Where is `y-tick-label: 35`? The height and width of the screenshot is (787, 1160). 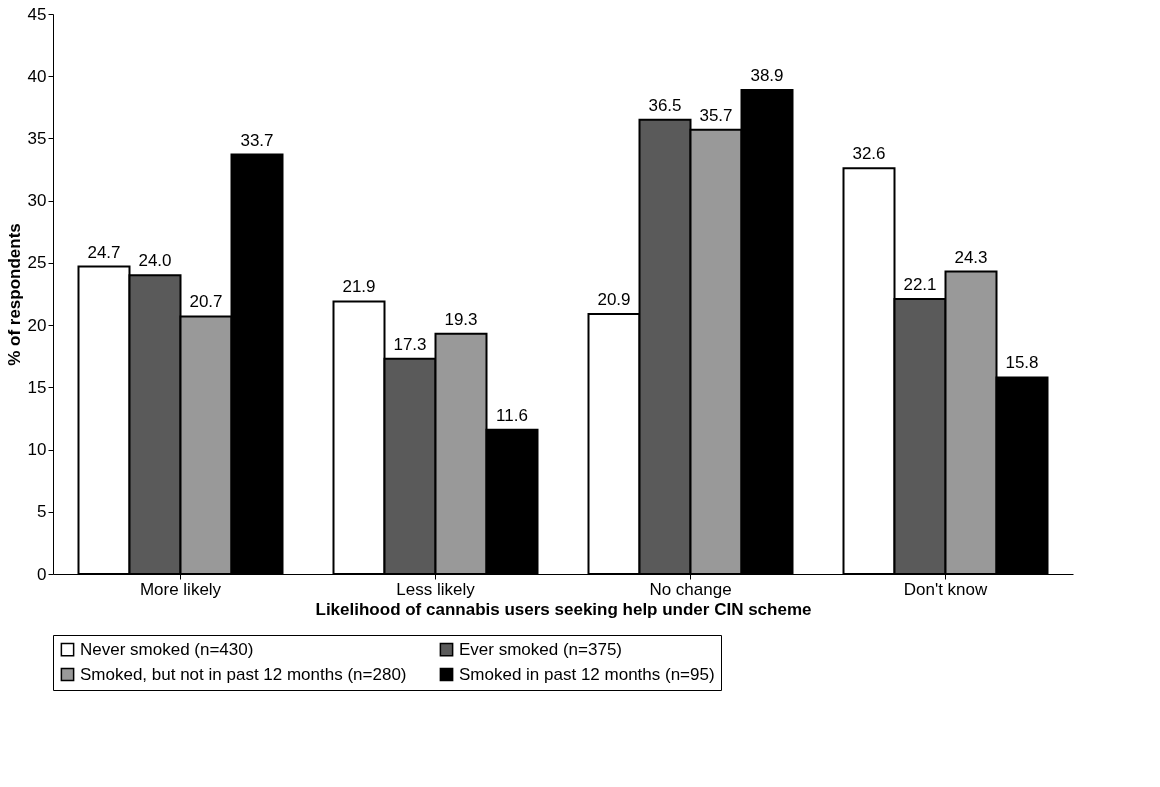 y-tick-label: 35 is located at coordinates (37, 138).